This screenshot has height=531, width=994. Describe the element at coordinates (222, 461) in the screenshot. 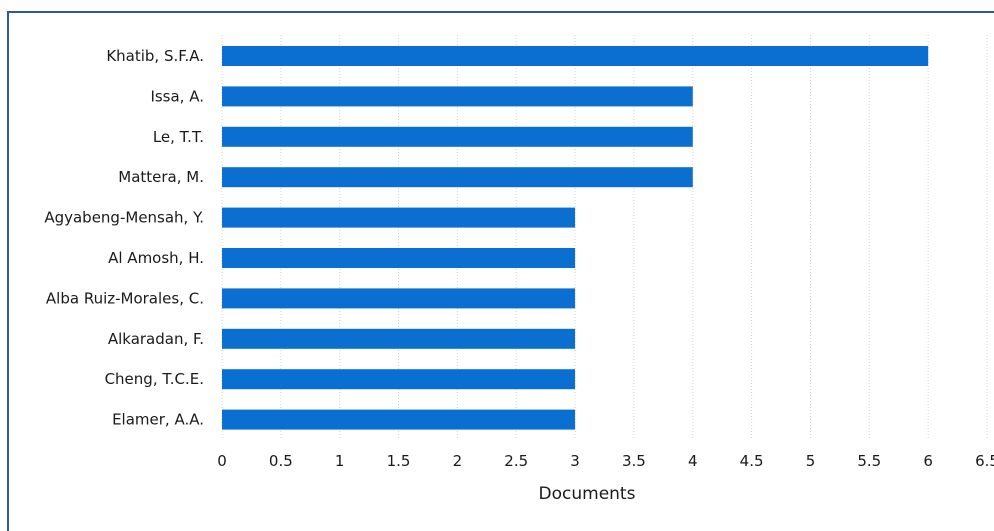

I see `x-tick-label: 0` at that location.